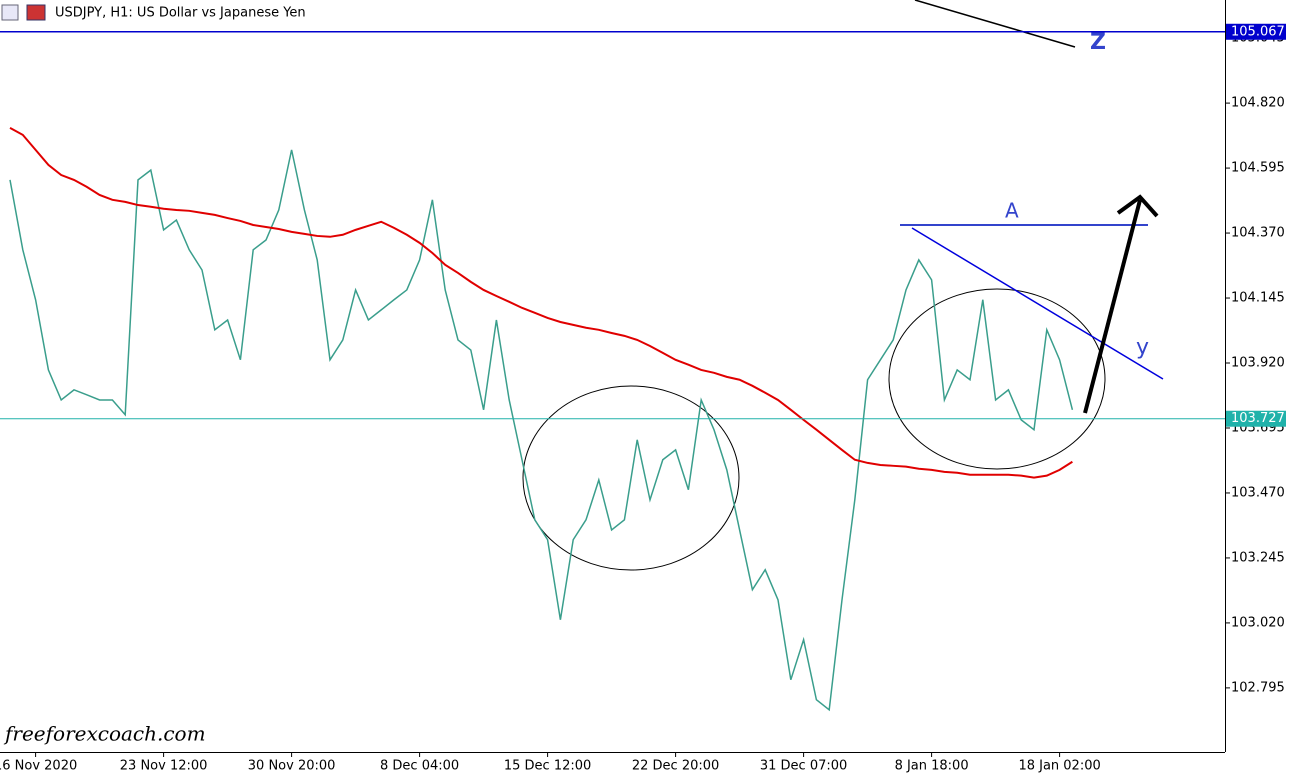 This screenshot has width=1294, height=779. What do you see at coordinates (1142, 347) in the screenshot?
I see `annotation: y` at bounding box center [1142, 347].